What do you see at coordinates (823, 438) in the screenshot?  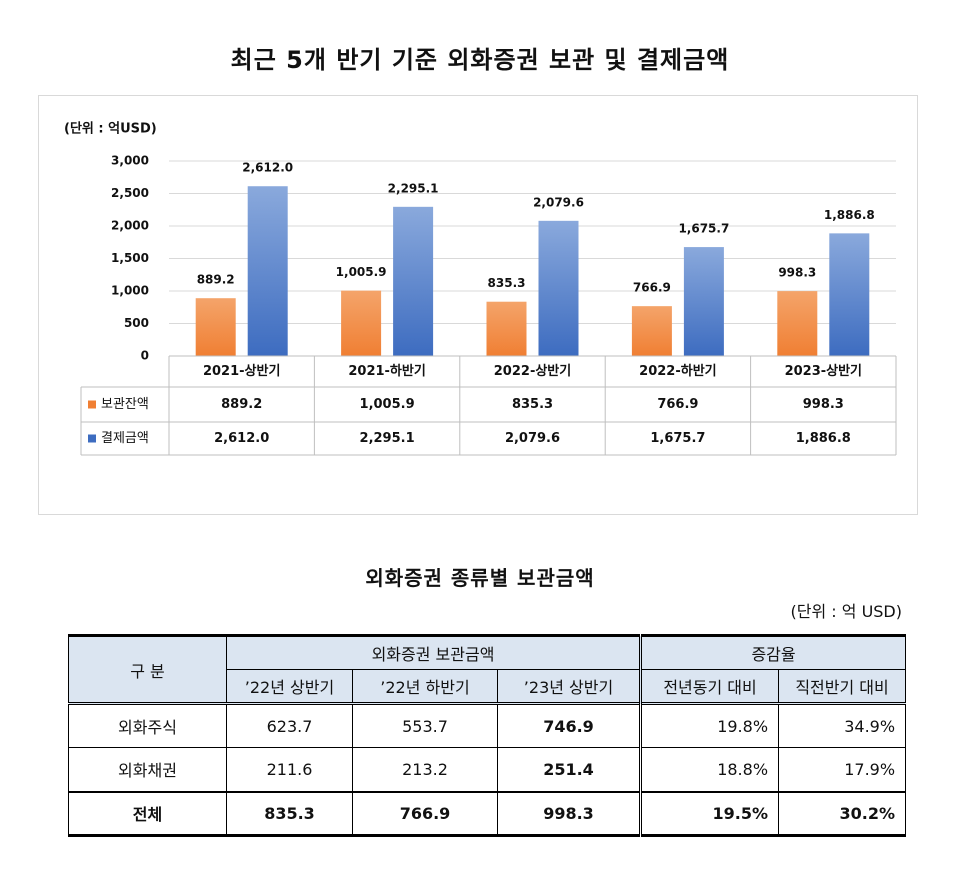 I see `table-value: 1,886.8` at bounding box center [823, 438].